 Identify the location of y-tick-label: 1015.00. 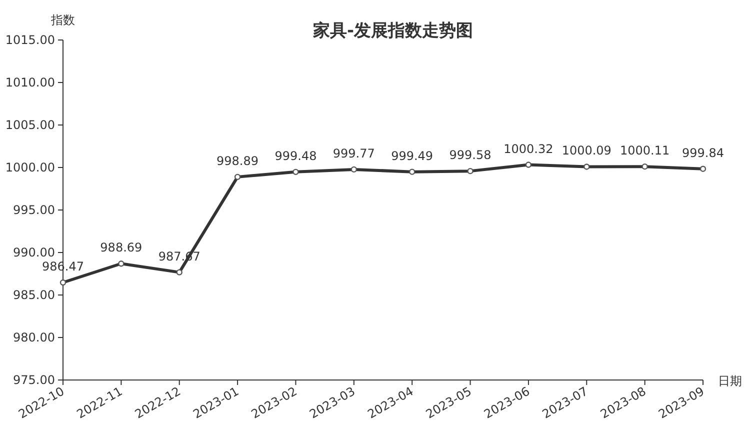
(30, 40).